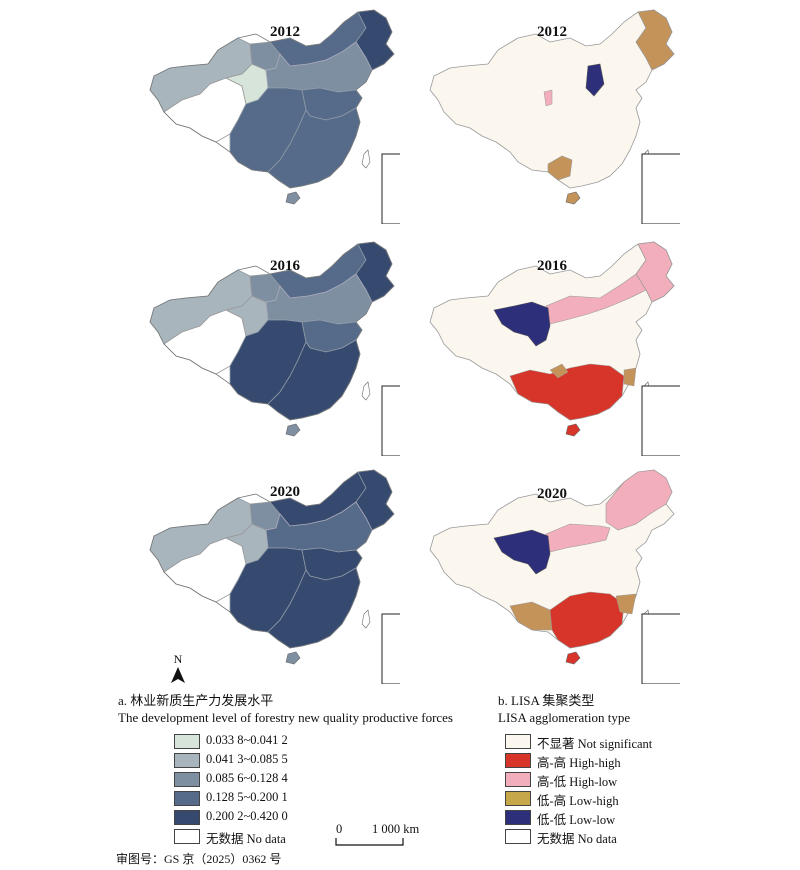 The image size is (800, 870). I want to click on arrow-up-icon, so click(178, 675).